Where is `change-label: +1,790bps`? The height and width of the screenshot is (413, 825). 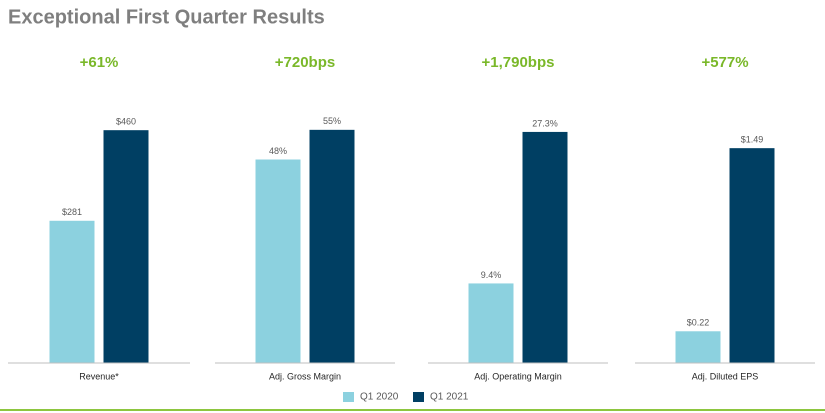 change-label: +1,790bps is located at coordinates (518, 62).